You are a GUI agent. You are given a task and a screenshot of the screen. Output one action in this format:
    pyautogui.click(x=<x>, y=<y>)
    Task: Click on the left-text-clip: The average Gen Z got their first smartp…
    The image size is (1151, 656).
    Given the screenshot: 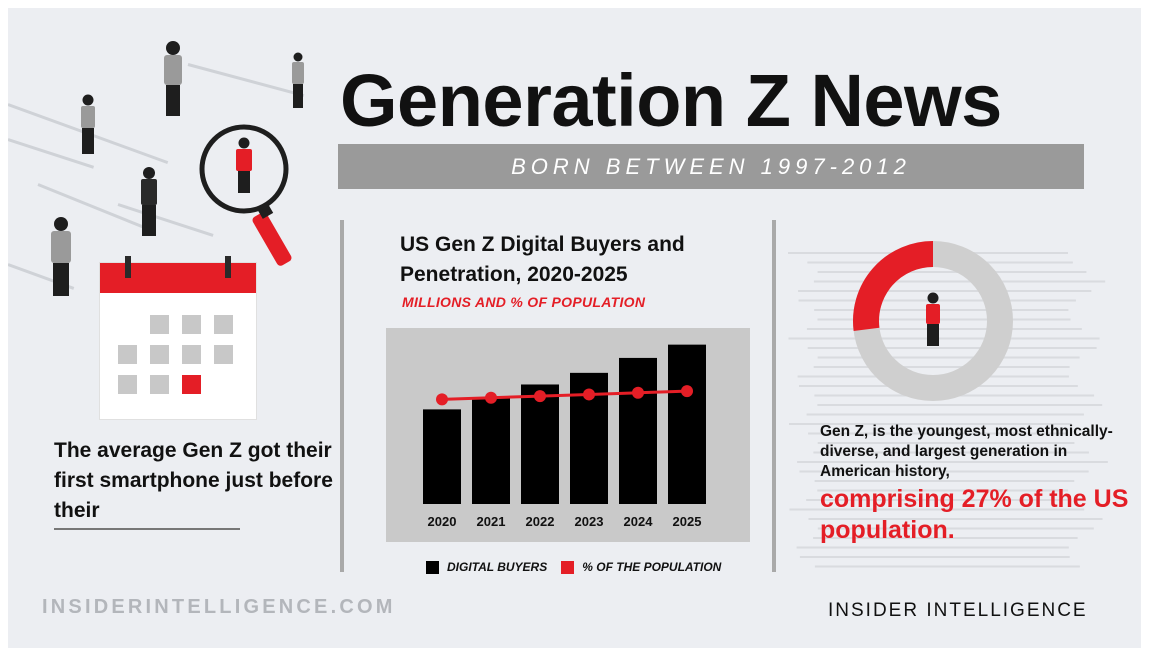 What is the action you would take?
    pyautogui.click(x=194, y=479)
    